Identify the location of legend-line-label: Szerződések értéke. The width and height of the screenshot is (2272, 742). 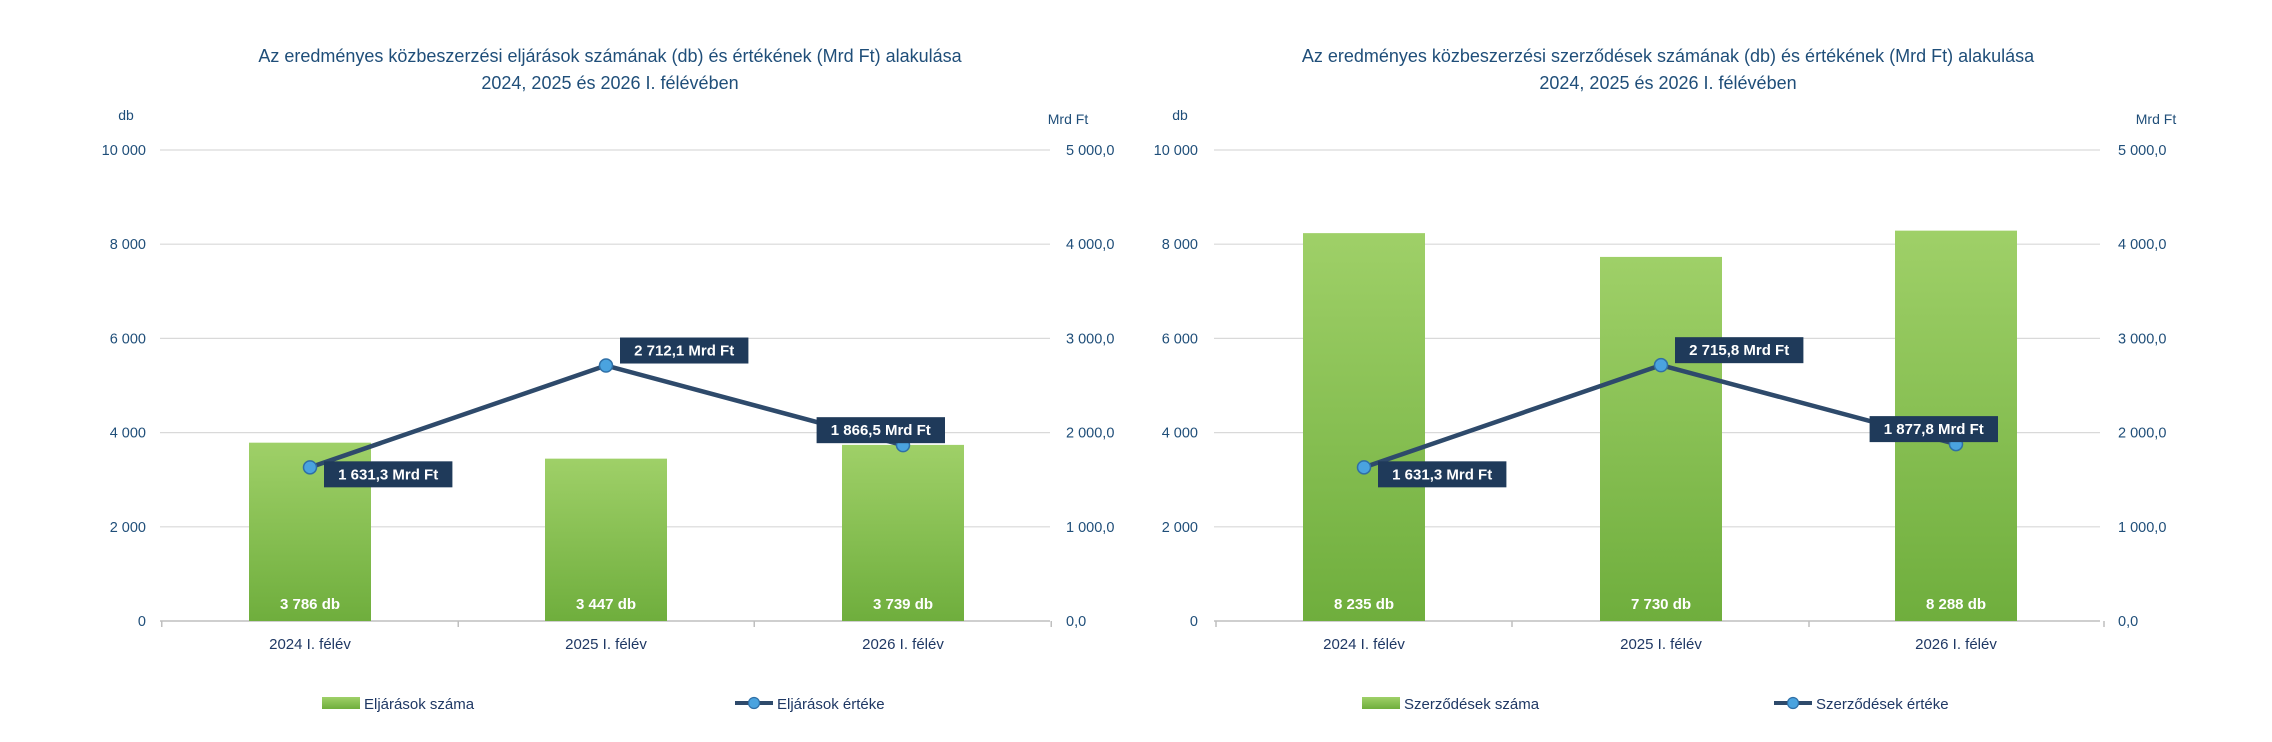
(1882, 704).